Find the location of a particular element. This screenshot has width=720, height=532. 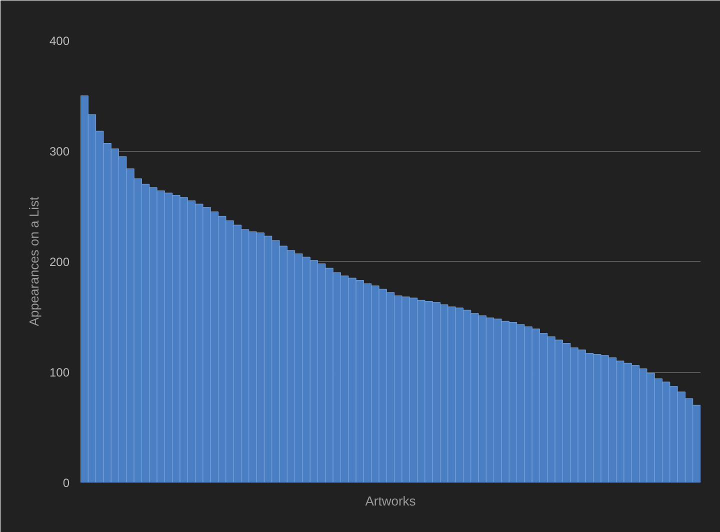

x-axis-title: Artworks is located at coordinates (390, 501).